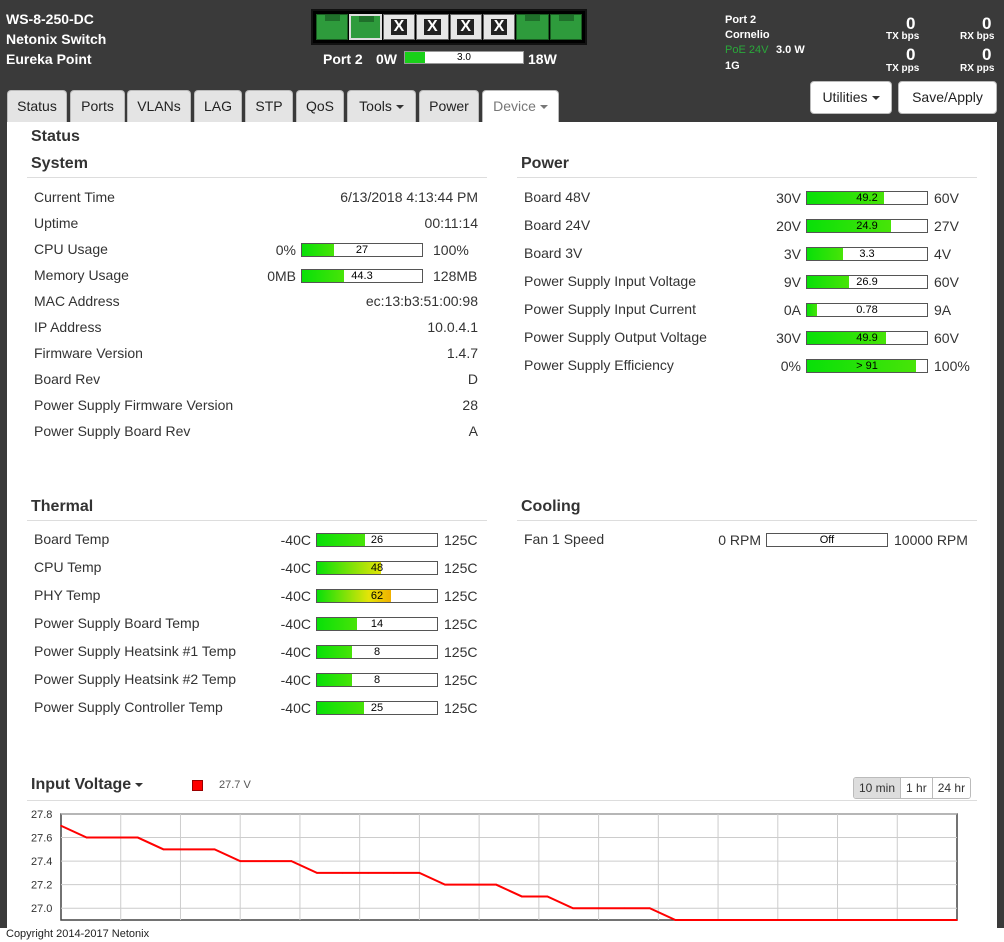 The height and width of the screenshot is (942, 1004). I want to click on power-divider, so click(747, 177).